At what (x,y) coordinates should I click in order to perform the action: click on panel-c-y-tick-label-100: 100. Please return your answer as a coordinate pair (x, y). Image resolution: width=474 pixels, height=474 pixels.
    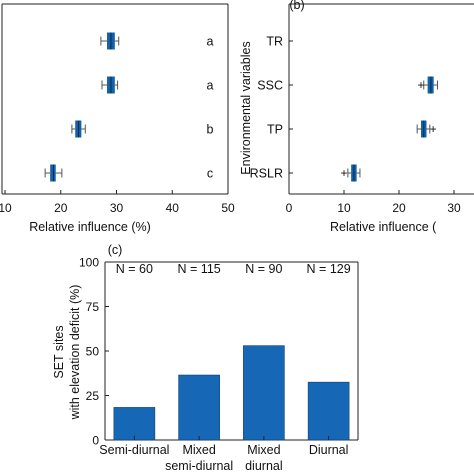
    Looking at the image, I should click on (89, 263).